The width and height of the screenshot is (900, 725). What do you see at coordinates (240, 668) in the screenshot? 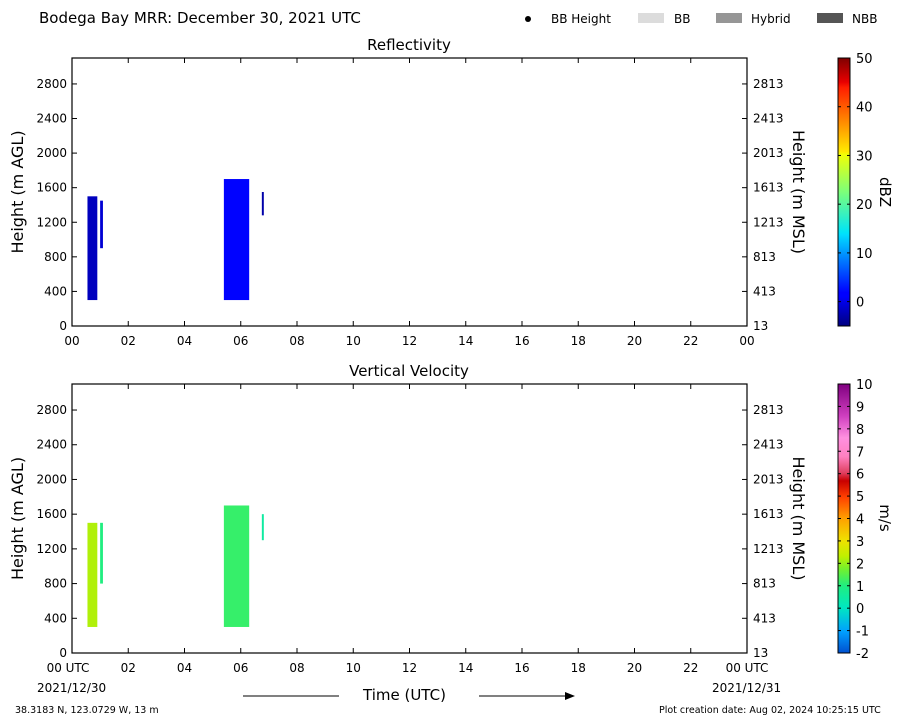
I see `velocity-xtick-label: 06` at bounding box center [240, 668].